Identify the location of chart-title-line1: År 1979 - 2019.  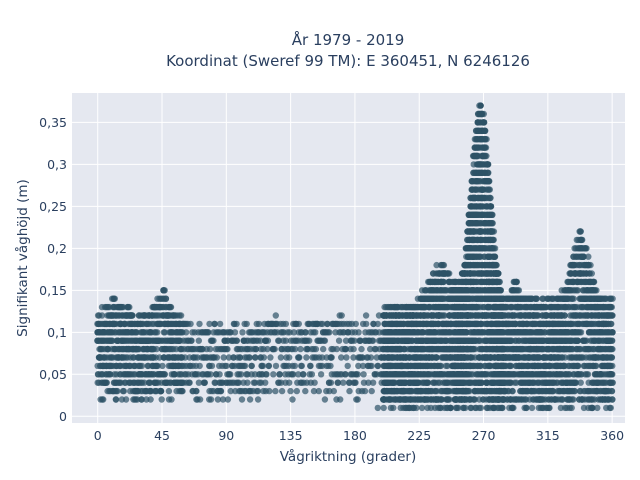
(348, 39).